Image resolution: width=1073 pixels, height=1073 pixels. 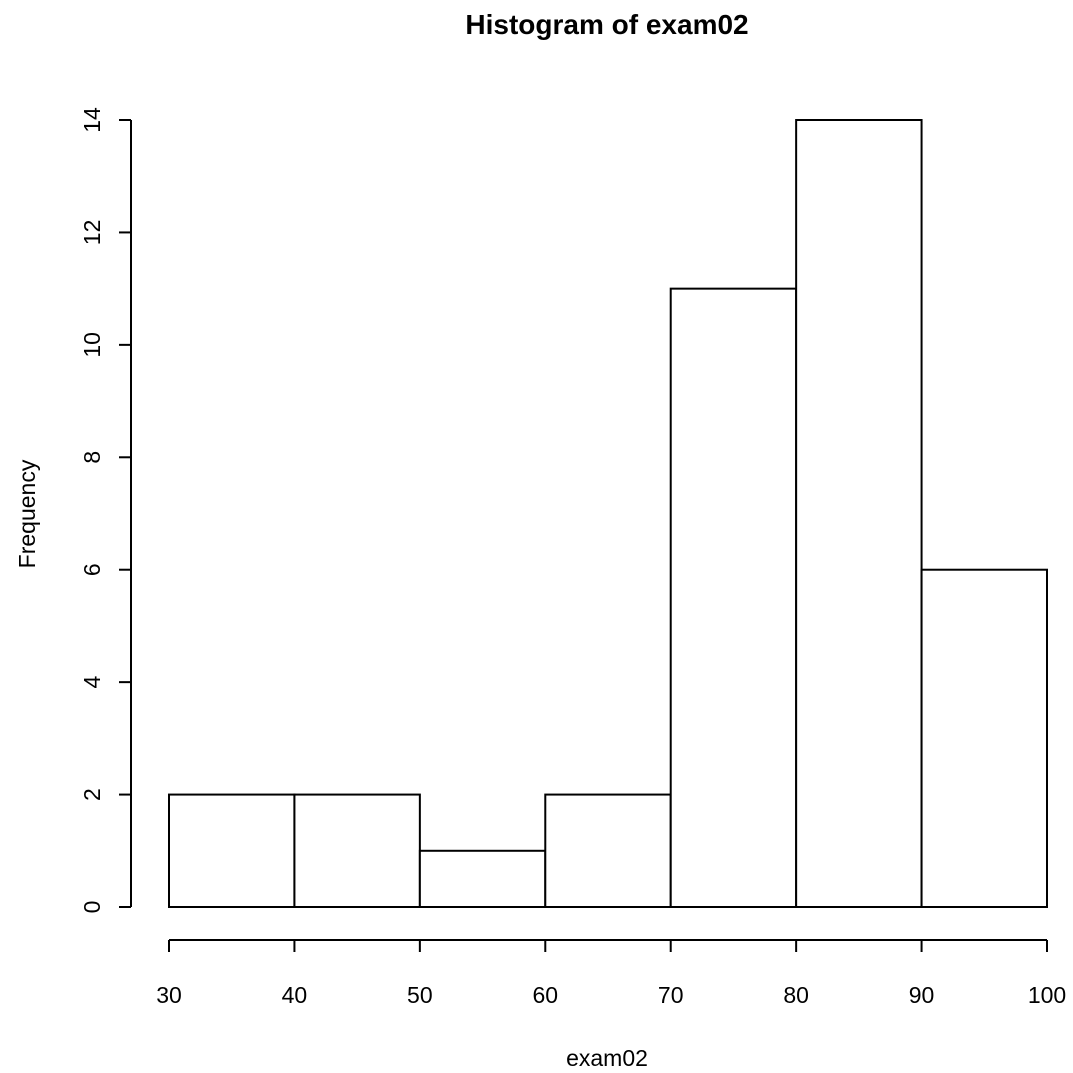 What do you see at coordinates (606, 24) in the screenshot?
I see `chart-title: Histogram of exam02` at bounding box center [606, 24].